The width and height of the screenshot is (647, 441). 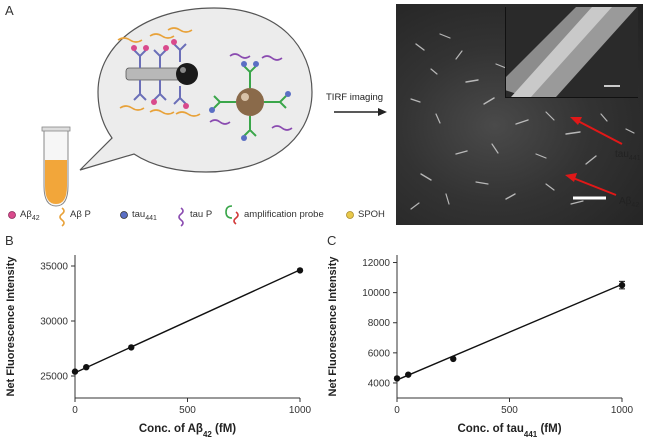 I want to click on tirf-arrow-label: TIRF imaging, so click(x=355, y=97).